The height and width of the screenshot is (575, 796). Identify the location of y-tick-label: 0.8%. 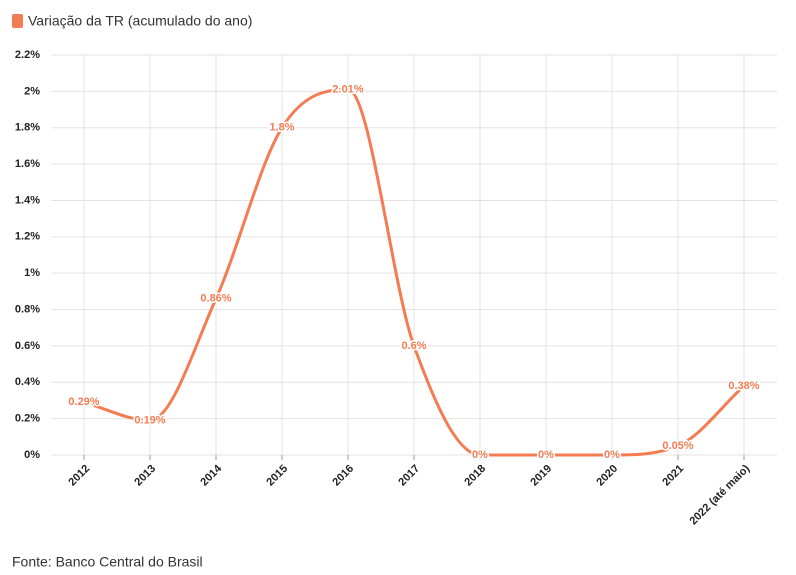
(27, 309).